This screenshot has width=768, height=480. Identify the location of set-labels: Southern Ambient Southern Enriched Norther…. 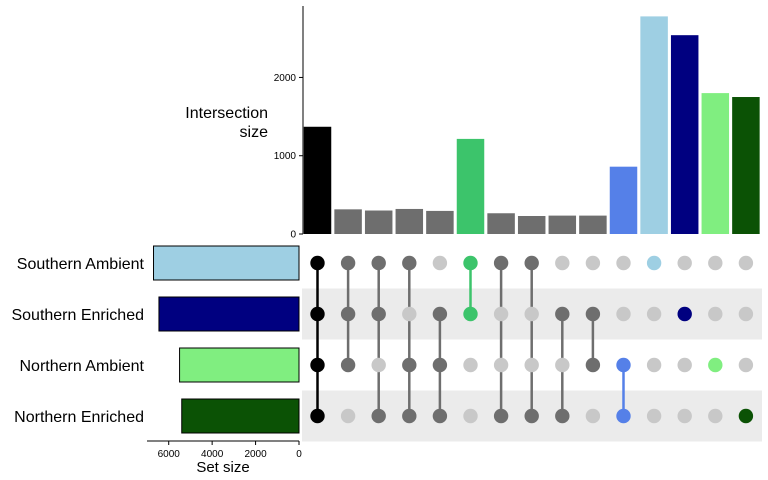
(77, 341).